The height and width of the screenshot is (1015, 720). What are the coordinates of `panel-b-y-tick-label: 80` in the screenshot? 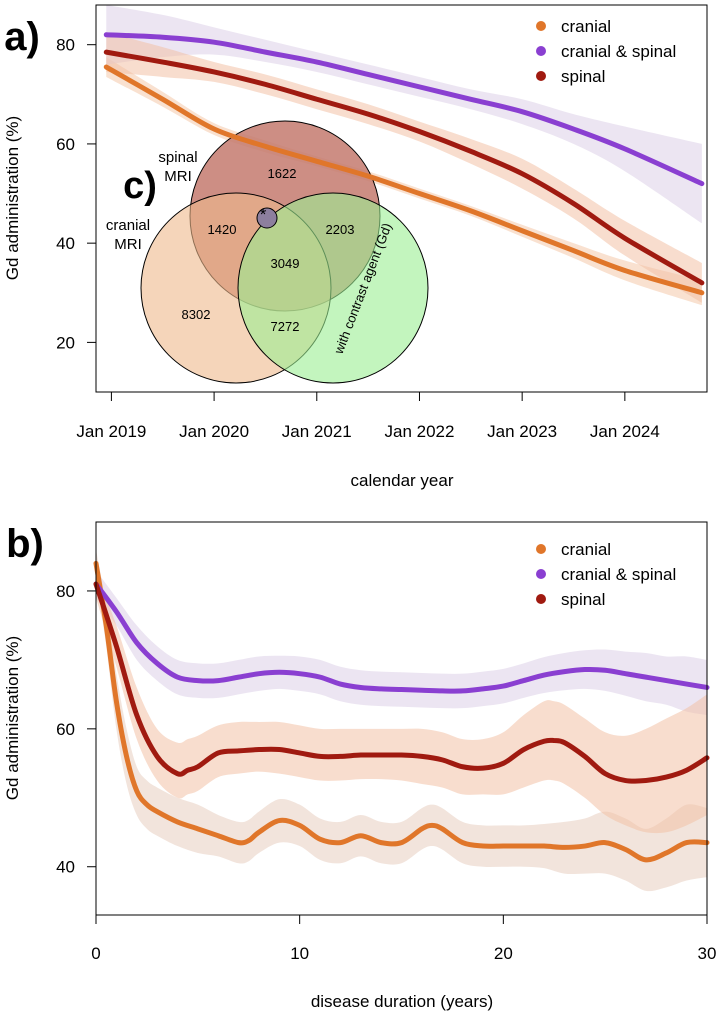 It's located at (65, 591).